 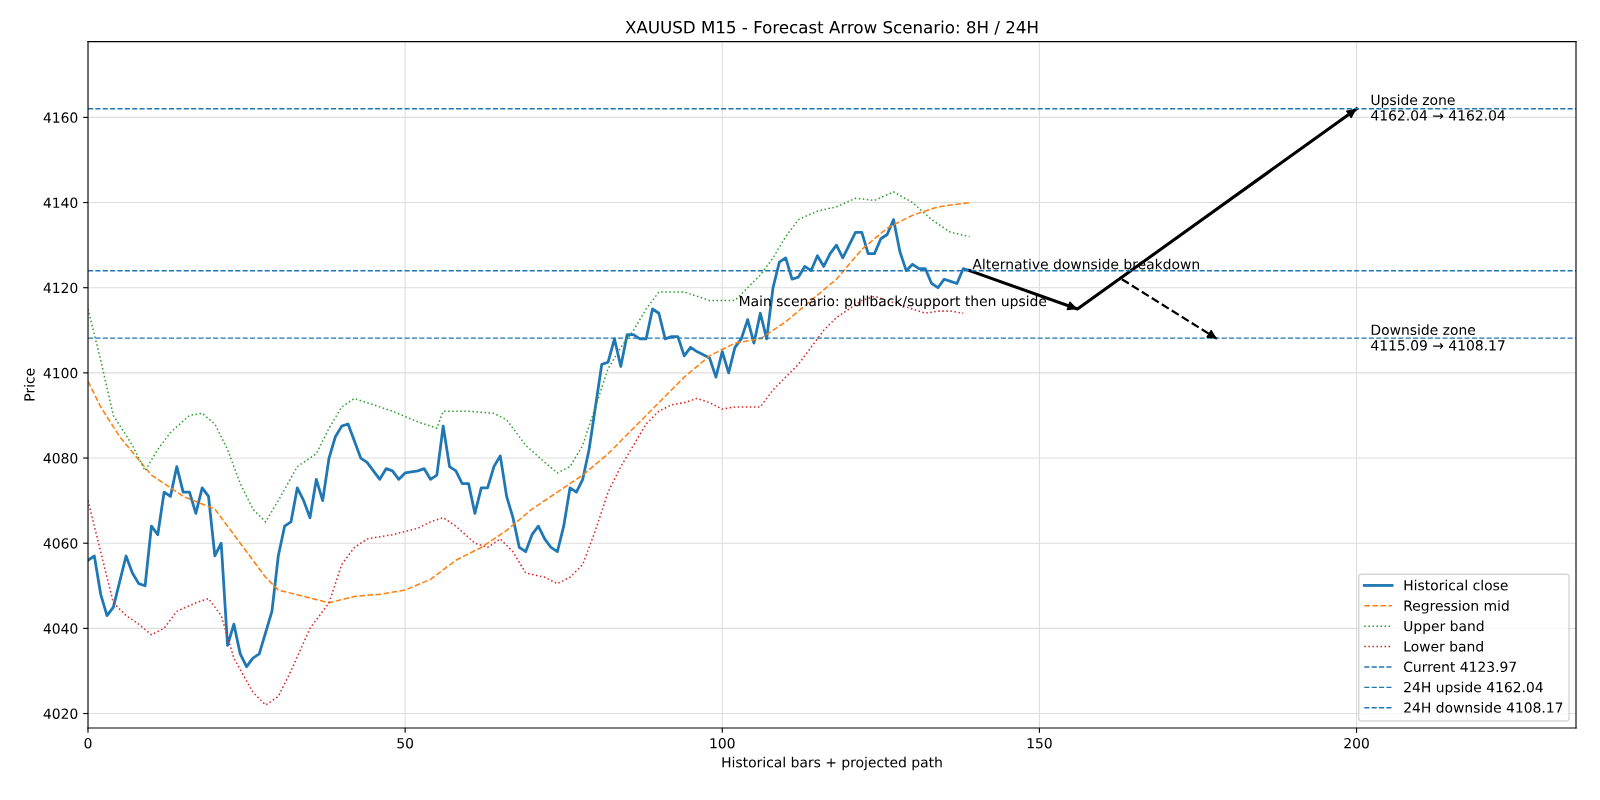 I want to click on x-tick-label: 150, so click(x=1039, y=743).